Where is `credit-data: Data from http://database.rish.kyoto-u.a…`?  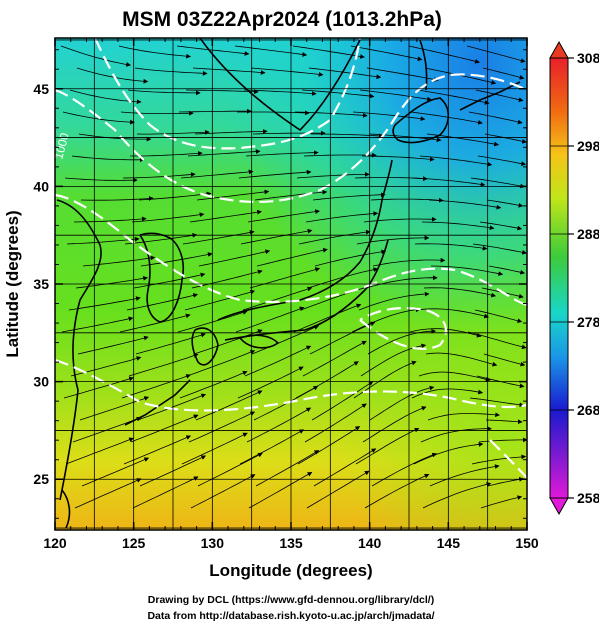
credit-data: Data from http://database.rish.kyoto-u.a… is located at coordinates (290, 616).